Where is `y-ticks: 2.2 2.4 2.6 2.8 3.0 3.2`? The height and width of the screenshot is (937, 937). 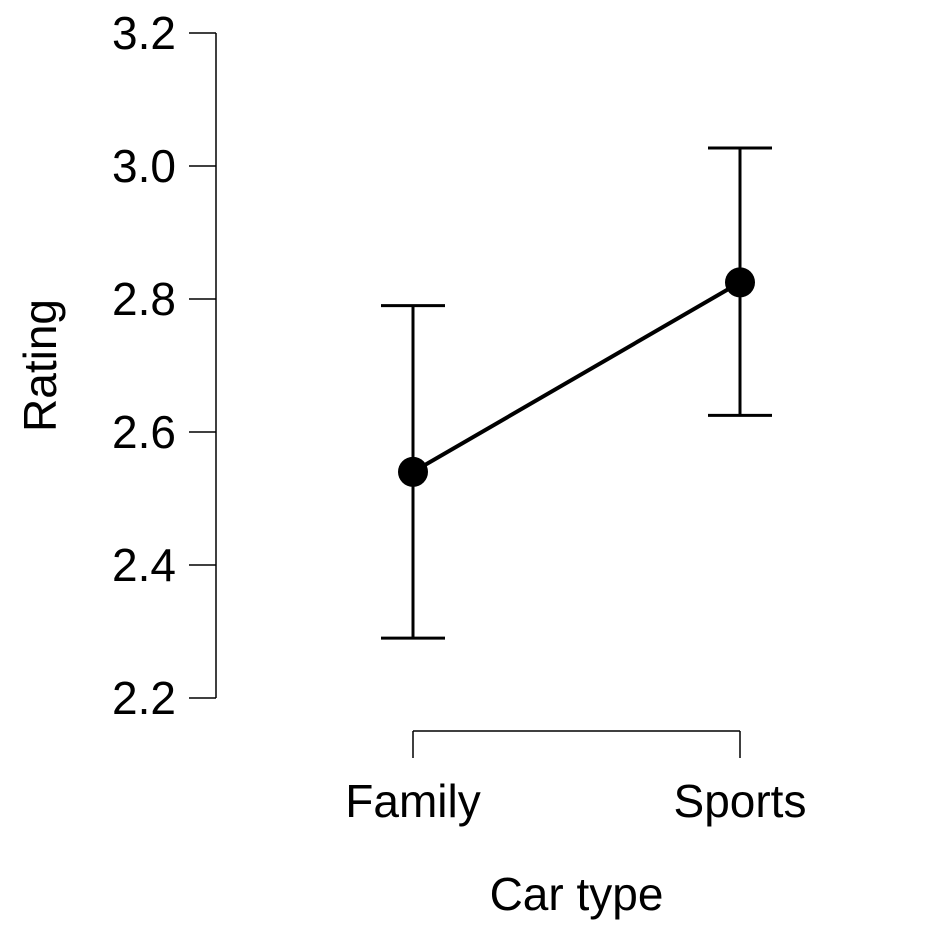
y-ticks: 2.2 2.4 2.6 2.8 3.0 3.2 is located at coordinates (164, 365).